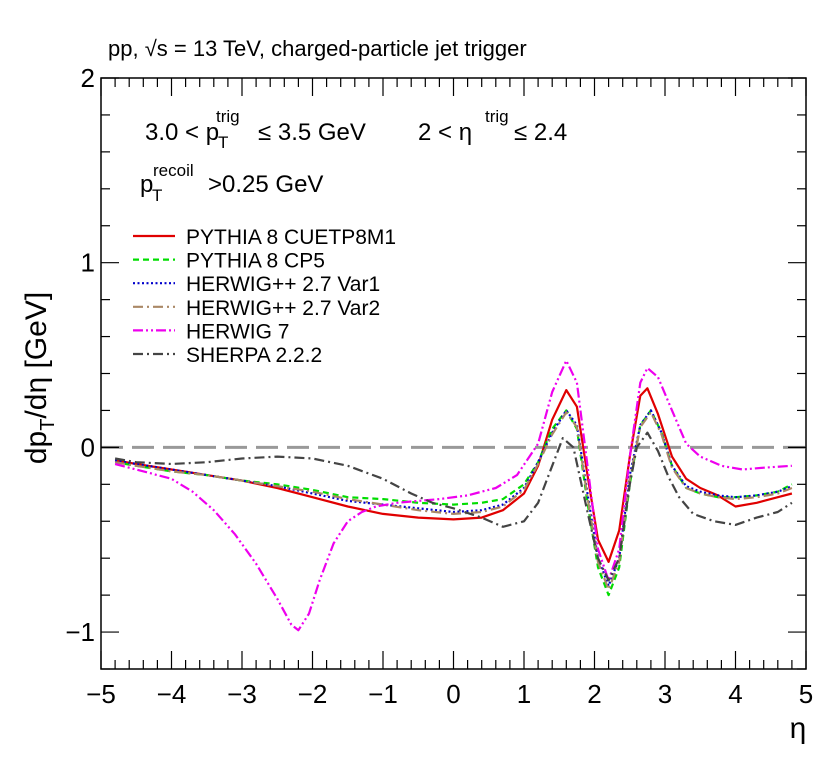  I want to click on y-tick-label: 1, so click(88, 263).